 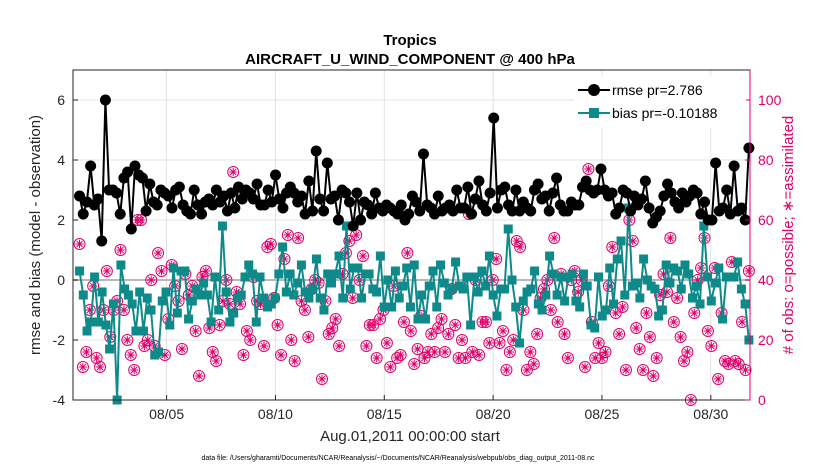 I want to click on legend-bias-label: bias pr=-0.10188, so click(x=665, y=113).